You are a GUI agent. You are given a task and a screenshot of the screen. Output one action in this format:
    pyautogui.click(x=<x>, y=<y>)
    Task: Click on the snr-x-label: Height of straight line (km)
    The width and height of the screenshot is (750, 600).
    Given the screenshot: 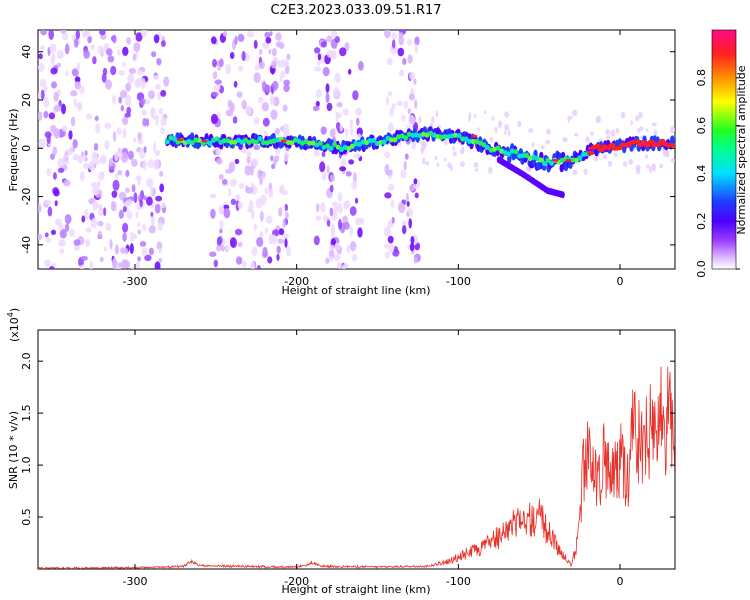 What is the action you would take?
    pyautogui.click(x=355, y=589)
    